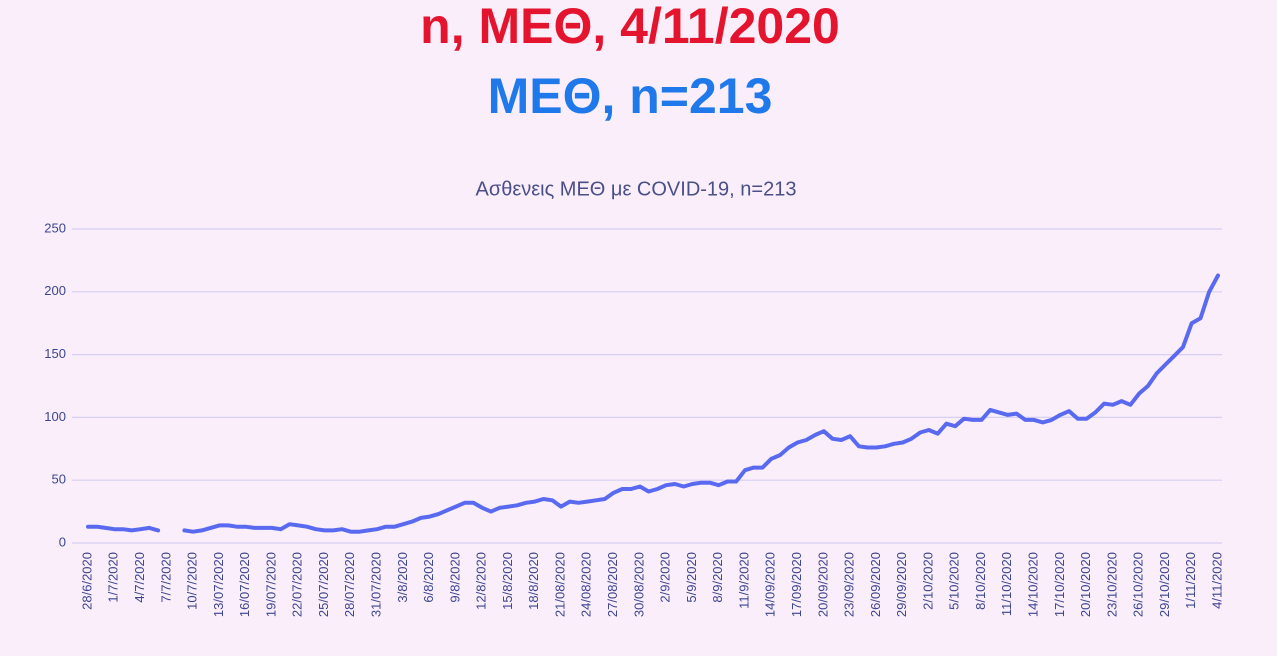 The width and height of the screenshot is (1277, 656). What do you see at coordinates (402, 577) in the screenshot?
I see `x-tick-label: 3/8/2020` at bounding box center [402, 577].